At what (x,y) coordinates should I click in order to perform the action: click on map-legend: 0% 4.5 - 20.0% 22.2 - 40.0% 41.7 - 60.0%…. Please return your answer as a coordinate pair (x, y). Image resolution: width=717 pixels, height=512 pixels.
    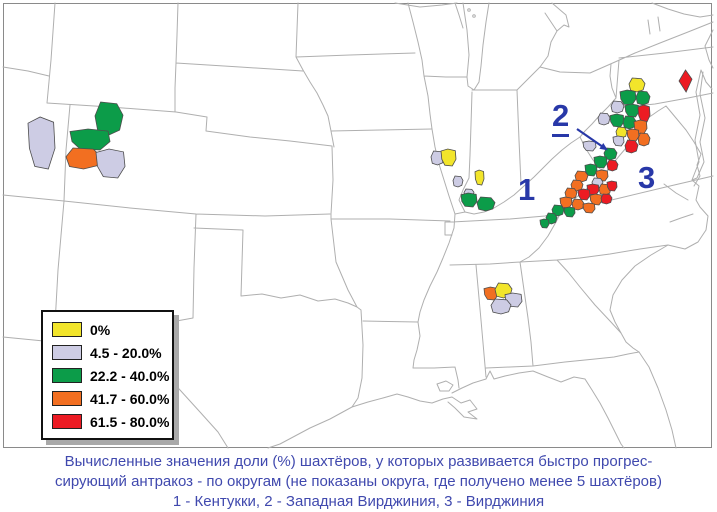
    Looking at the image, I should click on (107, 375).